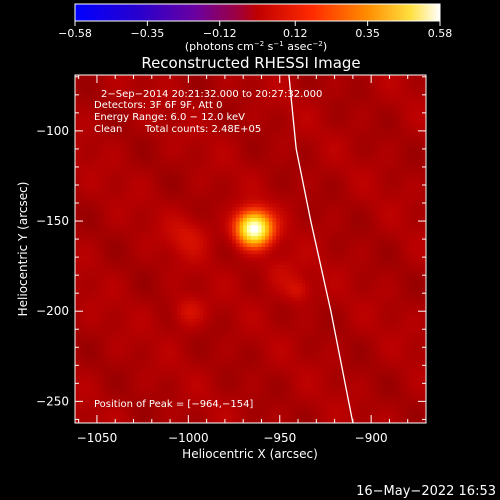 Image resolution: width=500 pixels, height=500 pixels. I want to click on annotation-counts: Total counts: 2.48E+05, so click(202, 129).